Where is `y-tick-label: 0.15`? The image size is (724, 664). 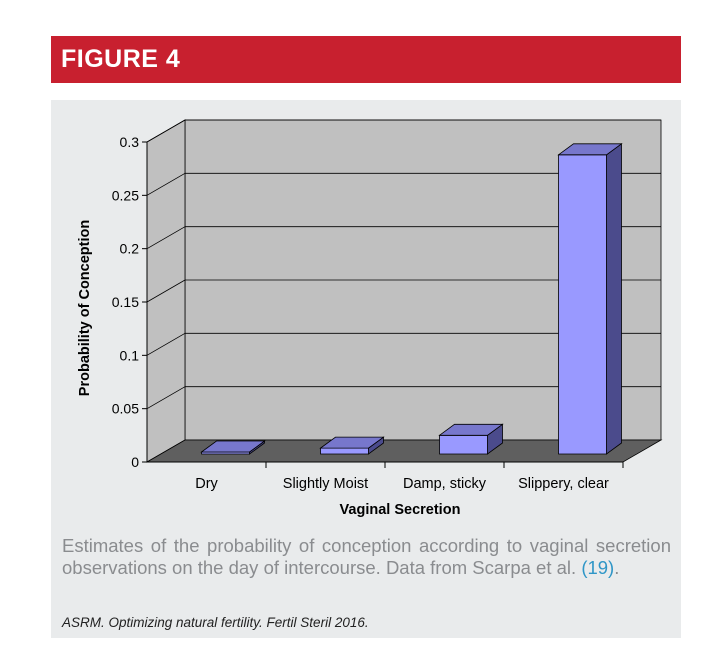 y-tick-label: 0.15 is located at coordinates (125, 302).